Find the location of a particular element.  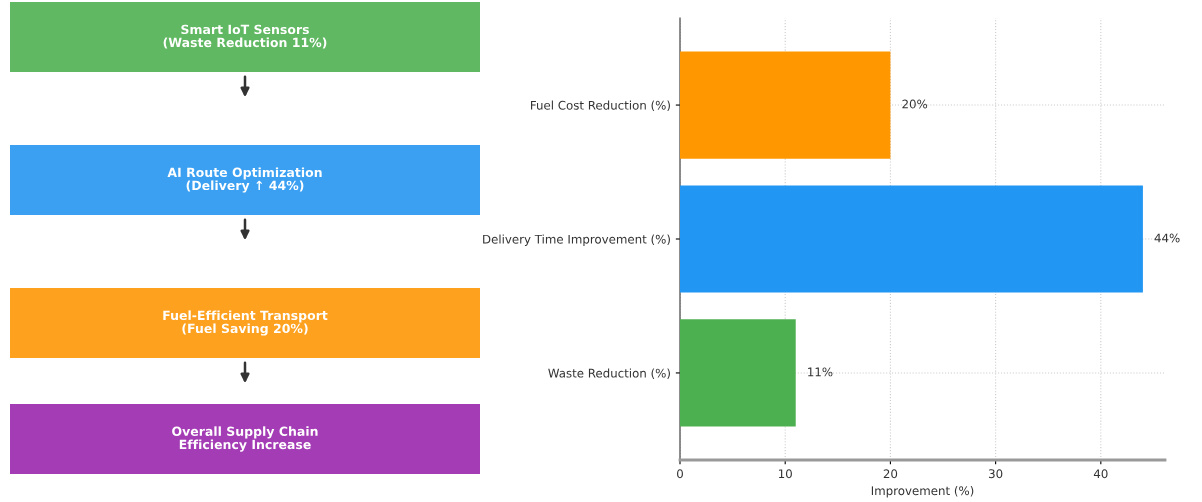

data-label: 44% is located at coordinates (1167, 238).